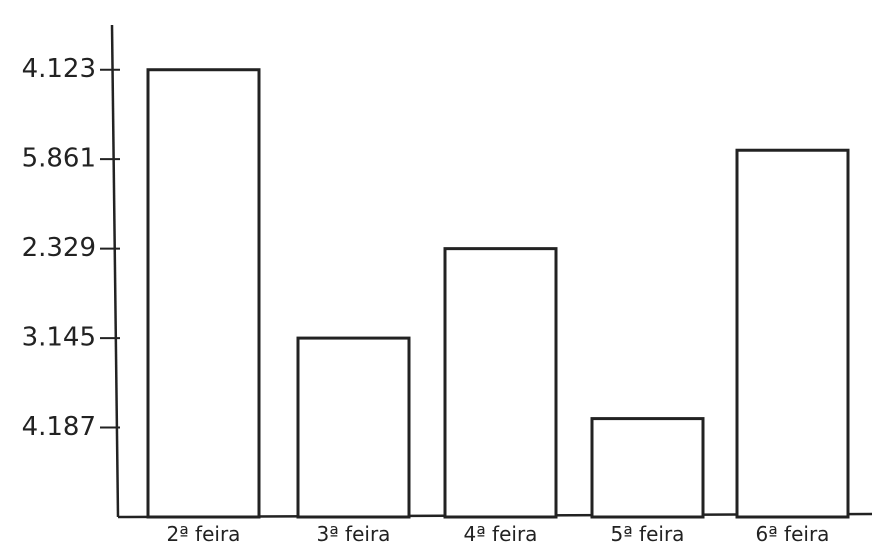 The height and width of the screenshot is (544, 882). I want to click on x-tick-label: 5ª feira, so click(648, 533).